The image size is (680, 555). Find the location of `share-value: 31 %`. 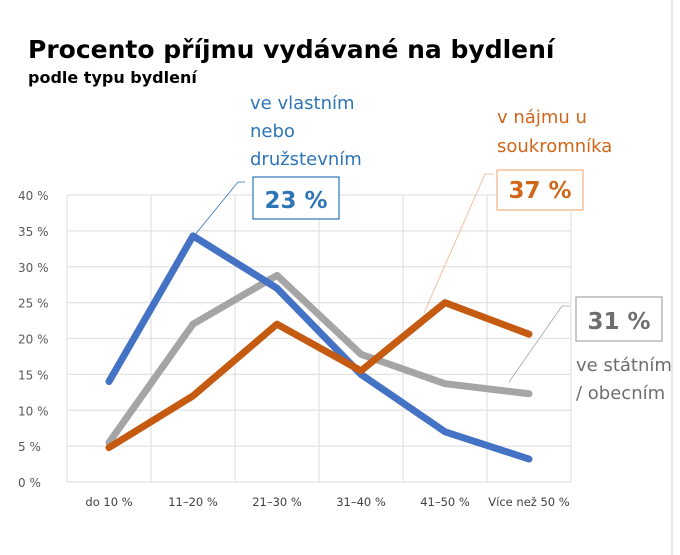

share-value: 31 % is located at coordinates (618, 322).